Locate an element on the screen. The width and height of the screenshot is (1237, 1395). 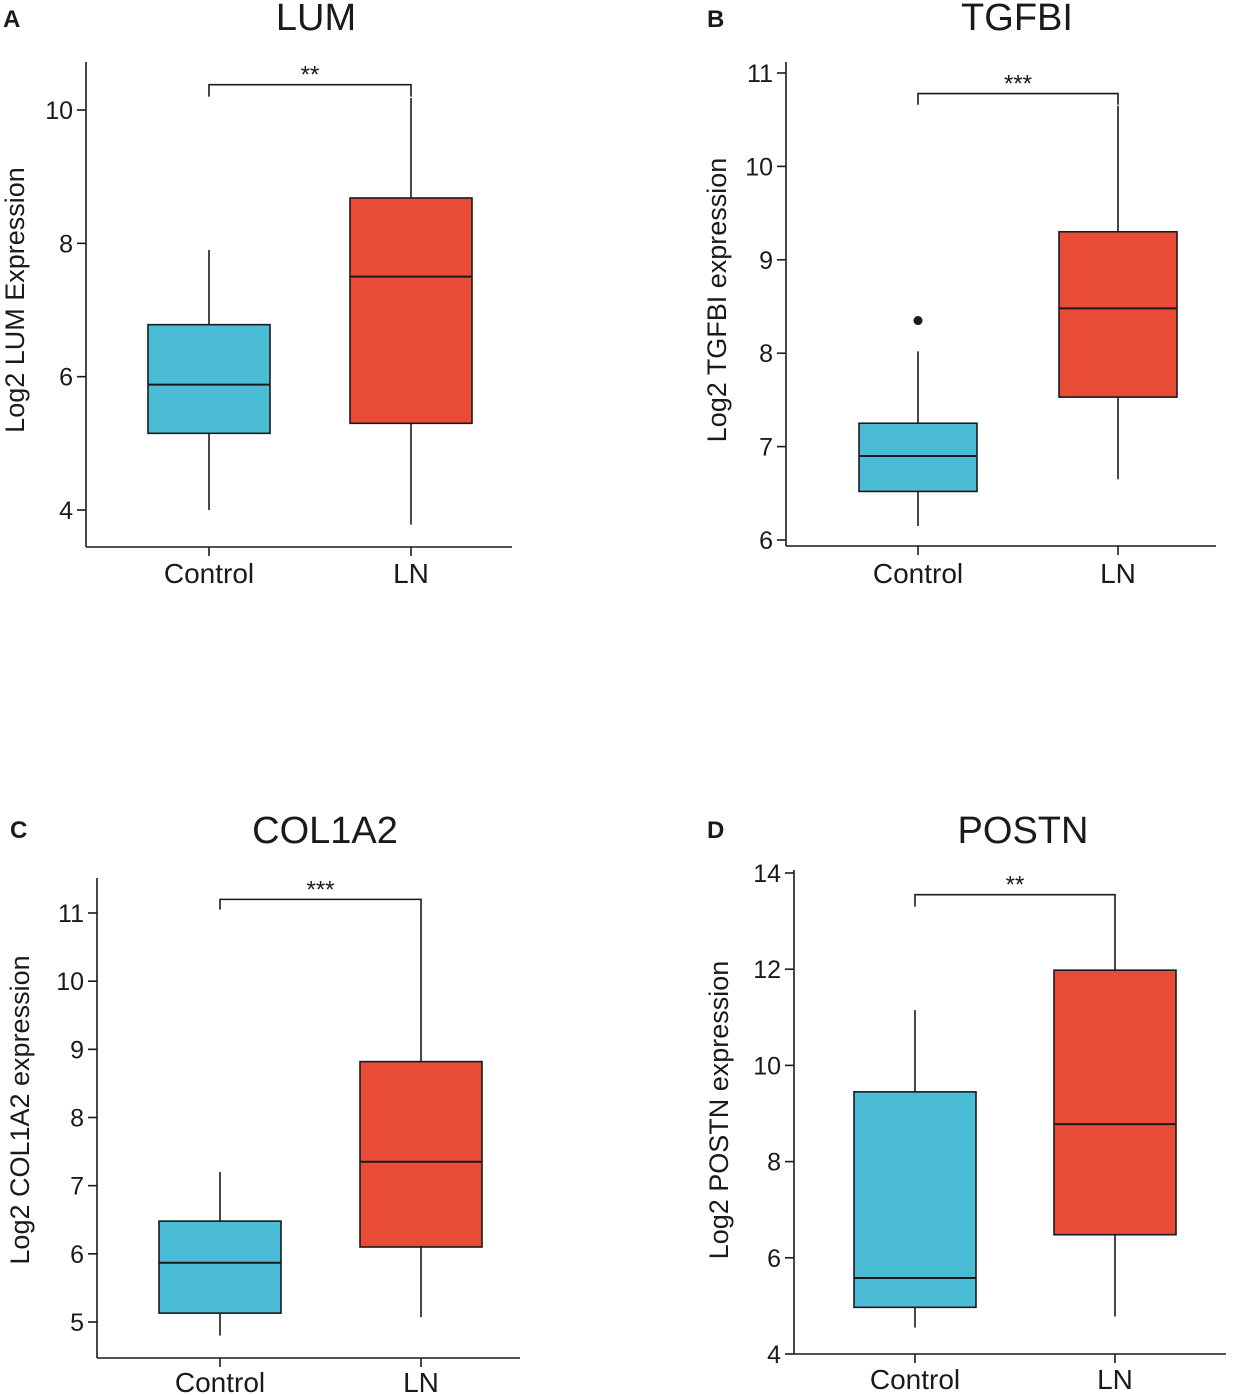
y-axis-title: Log2 POSTN expression is located at coordinates (719, 1110).